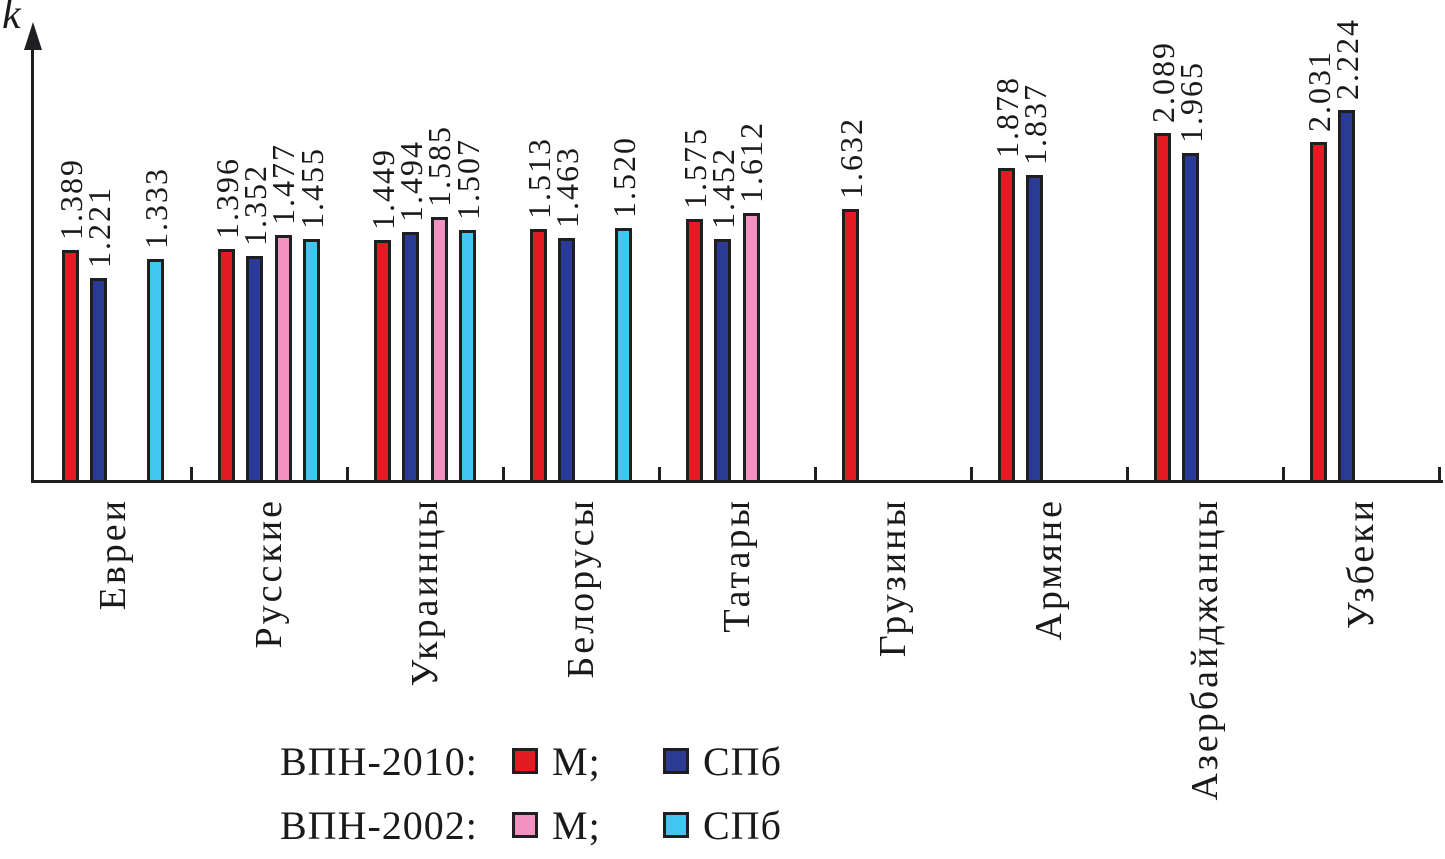 This screenshot has width=1445, height=859. I want to click on legend-swatch-2002-m, so click(525, 825).